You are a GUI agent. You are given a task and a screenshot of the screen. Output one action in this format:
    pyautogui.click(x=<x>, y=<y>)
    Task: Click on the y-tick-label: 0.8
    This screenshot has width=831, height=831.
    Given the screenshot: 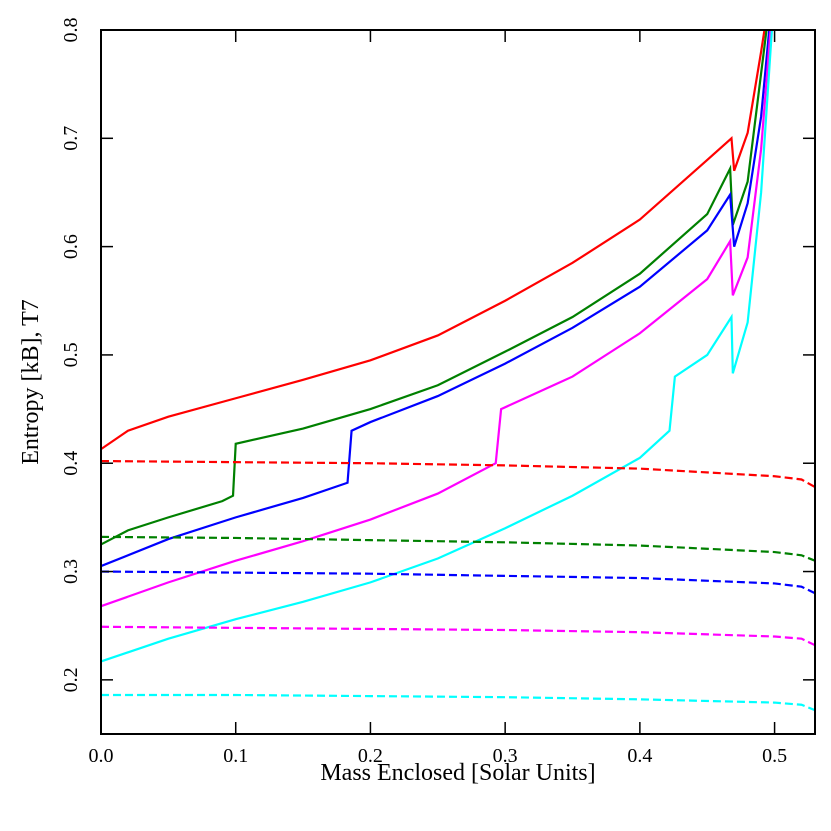 What is the action you would take?
    pyautogui.click(x=71, y=30)
    